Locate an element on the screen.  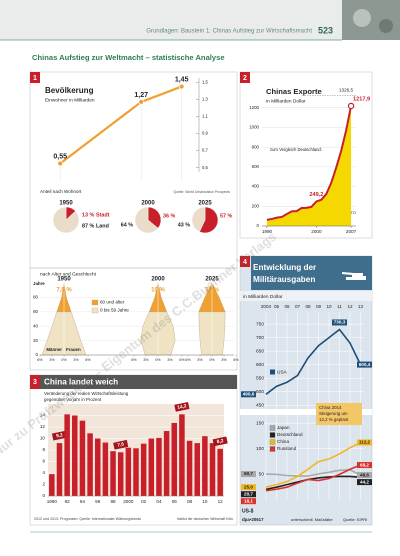
sex-label: Frauen is located at coordinates (73, 349).